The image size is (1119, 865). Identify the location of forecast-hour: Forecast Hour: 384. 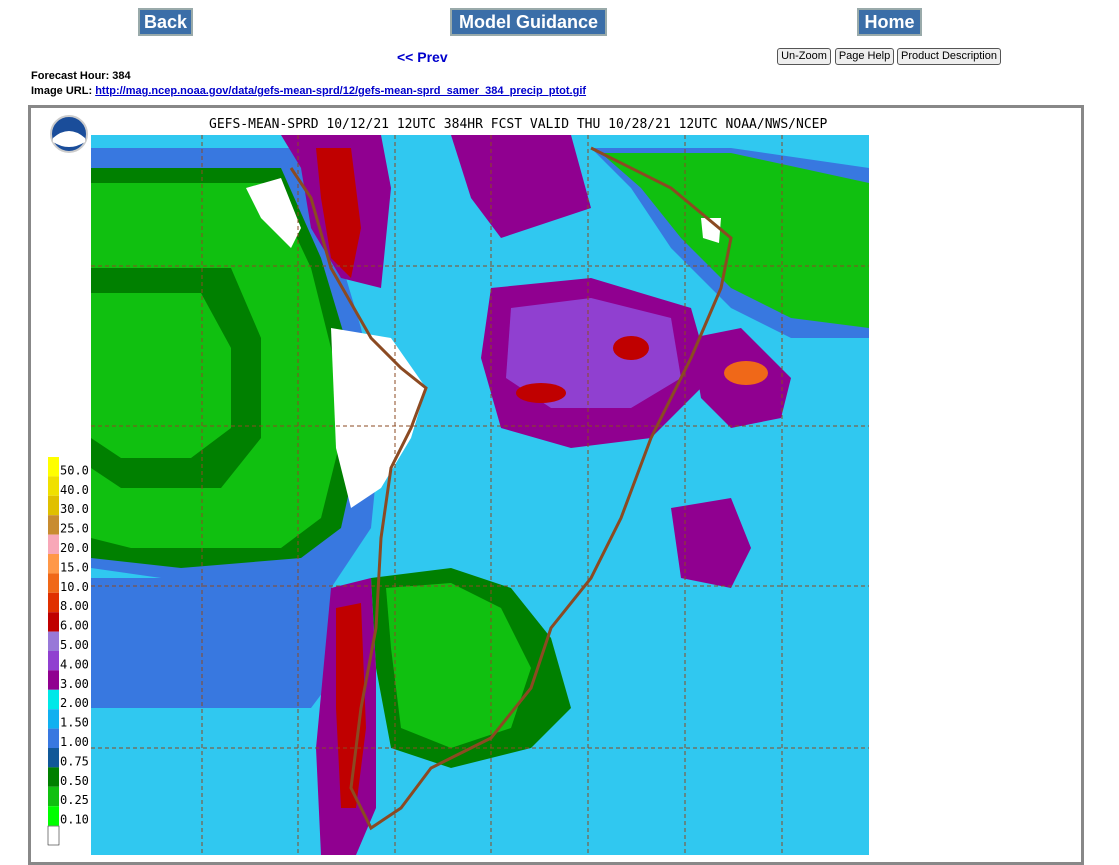
(81, 76).